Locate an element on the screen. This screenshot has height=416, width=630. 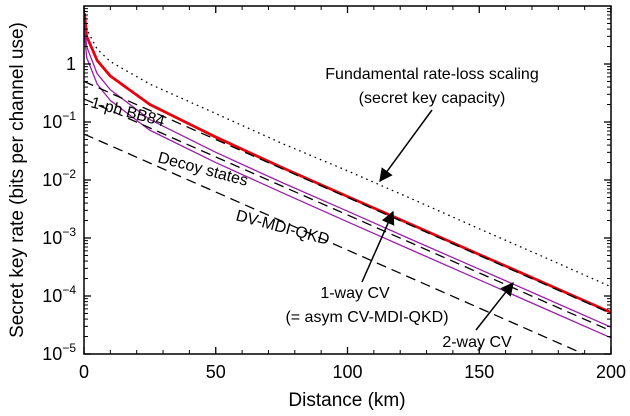
annotation-bb84-label: 1-ph BB84 is located at coordinates (128, 112).